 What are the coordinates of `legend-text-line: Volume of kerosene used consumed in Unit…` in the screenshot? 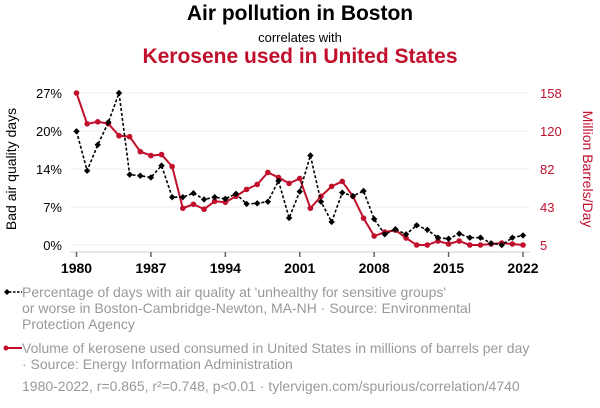 It's located at (276, 348).